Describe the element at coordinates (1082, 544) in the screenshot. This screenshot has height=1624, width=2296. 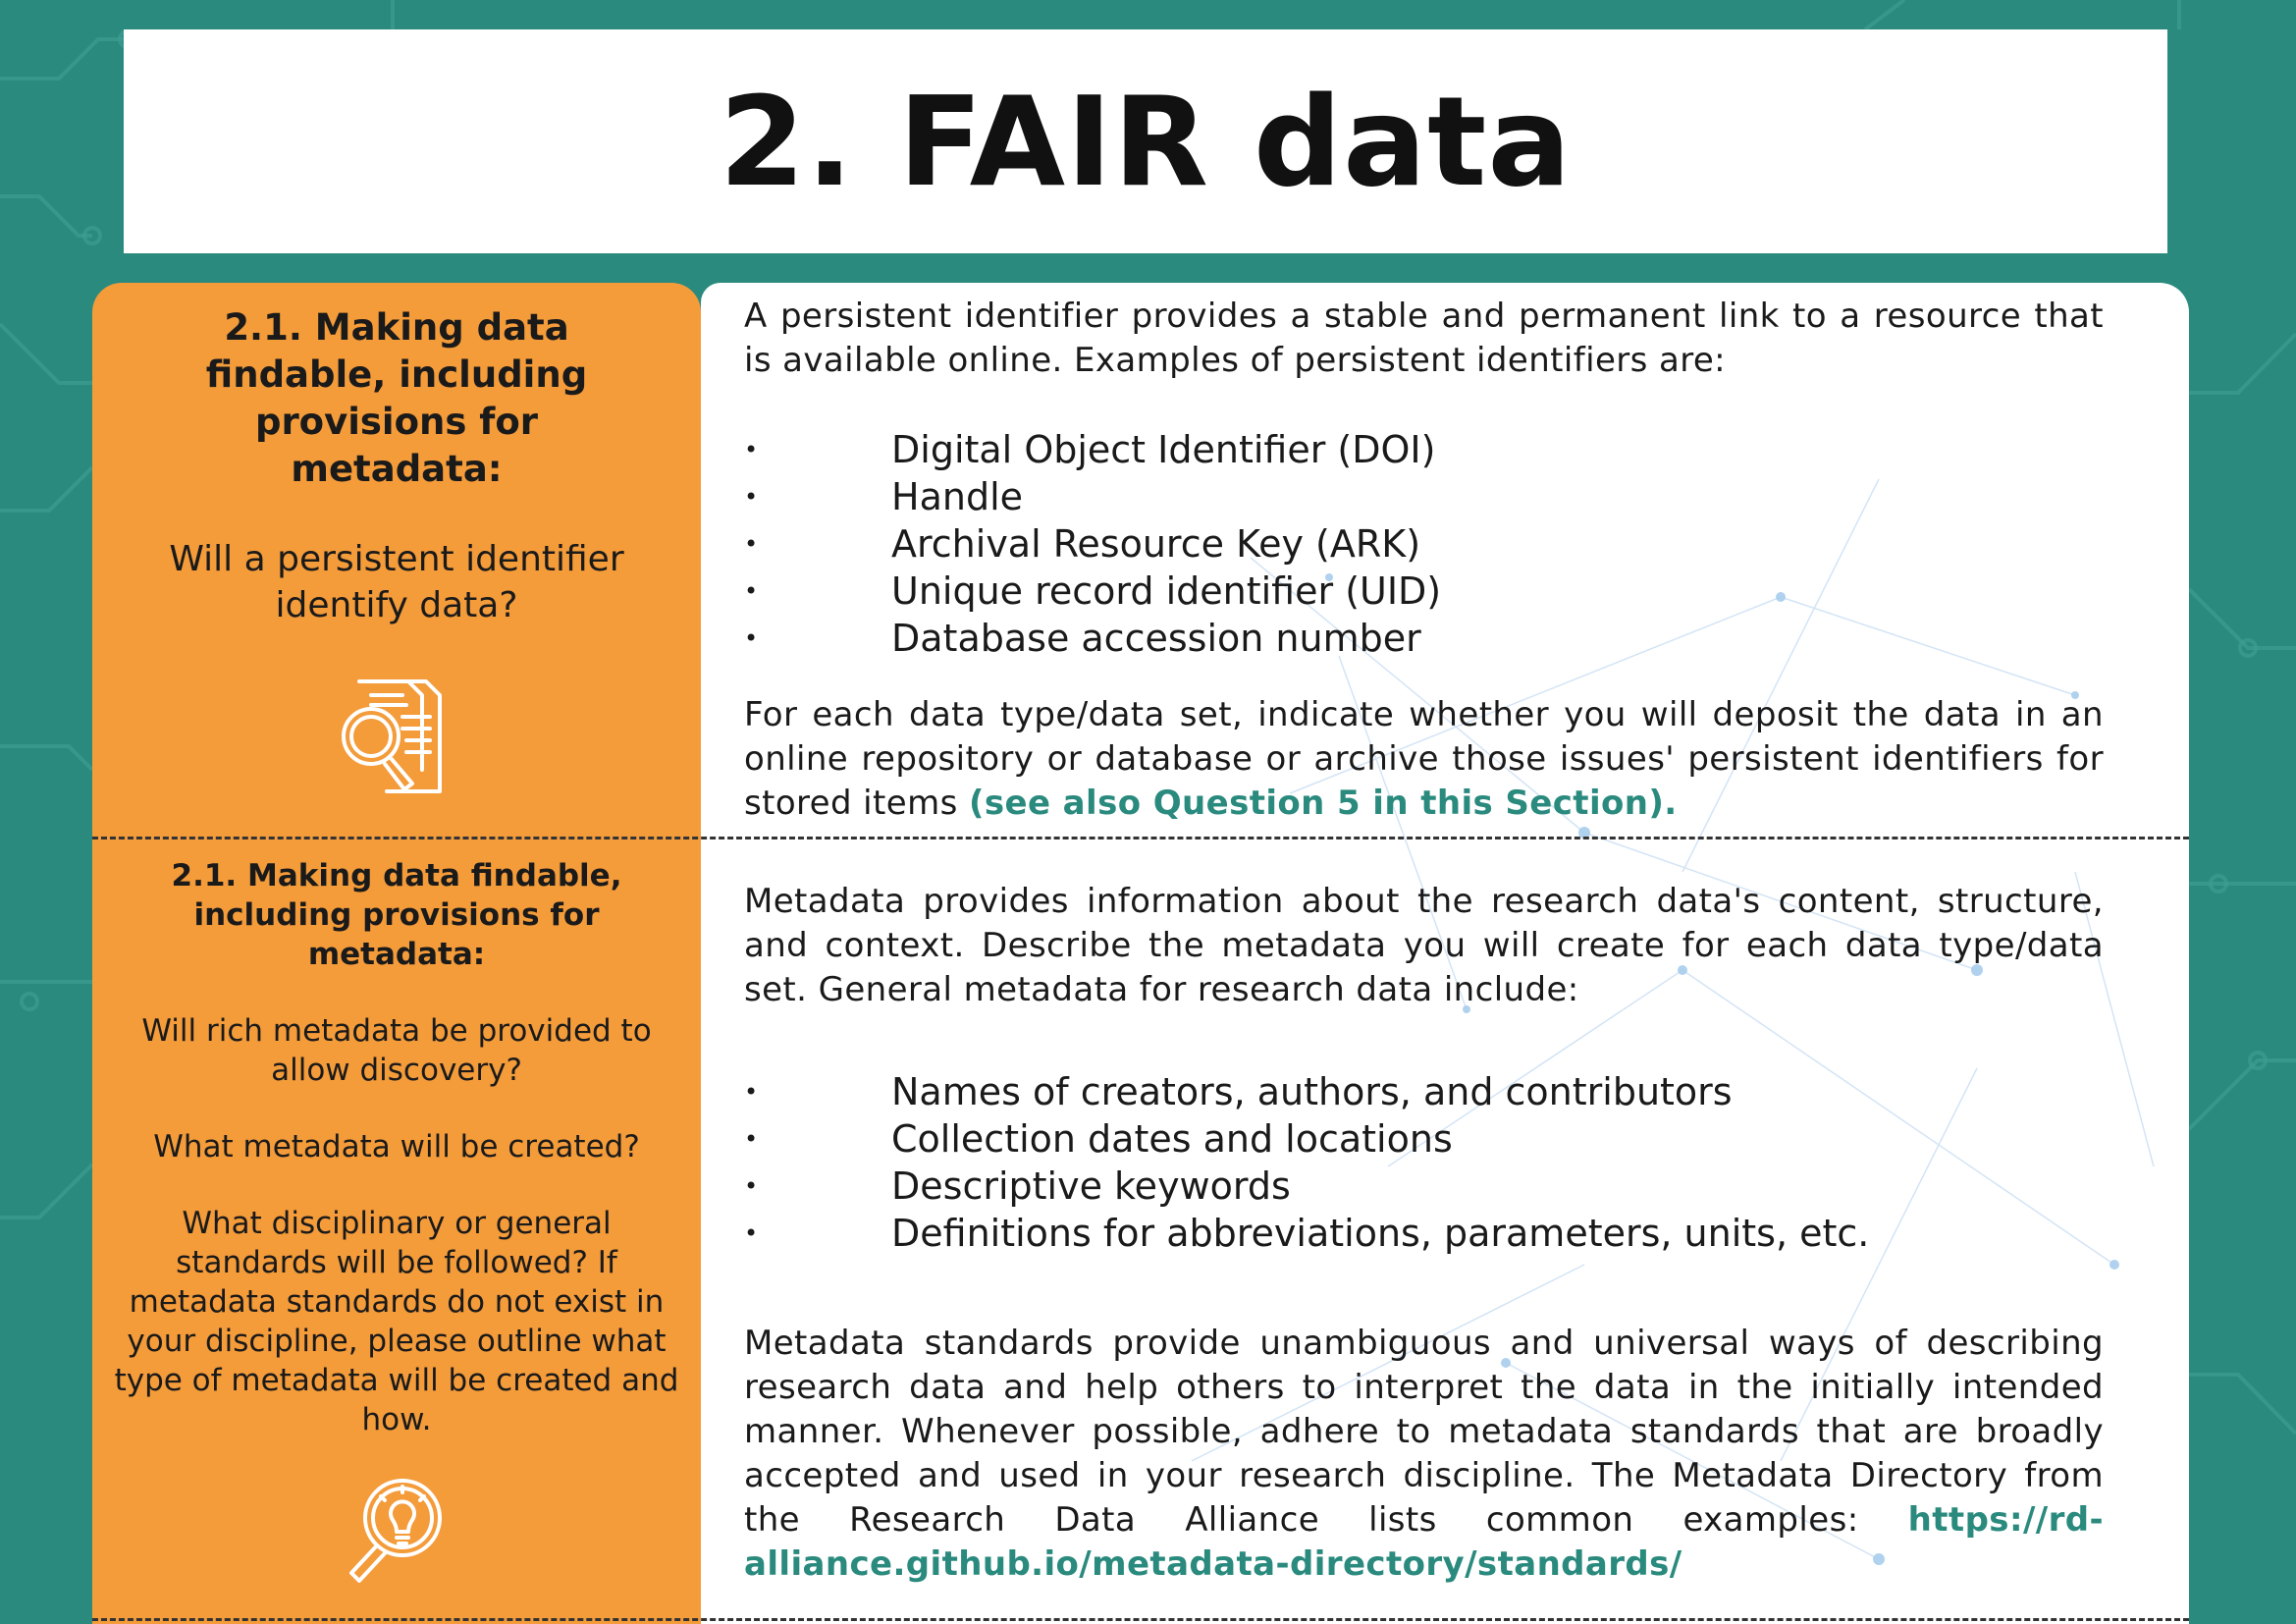
I see `list-item: • Archival Resource Key (ARK)` at that location.